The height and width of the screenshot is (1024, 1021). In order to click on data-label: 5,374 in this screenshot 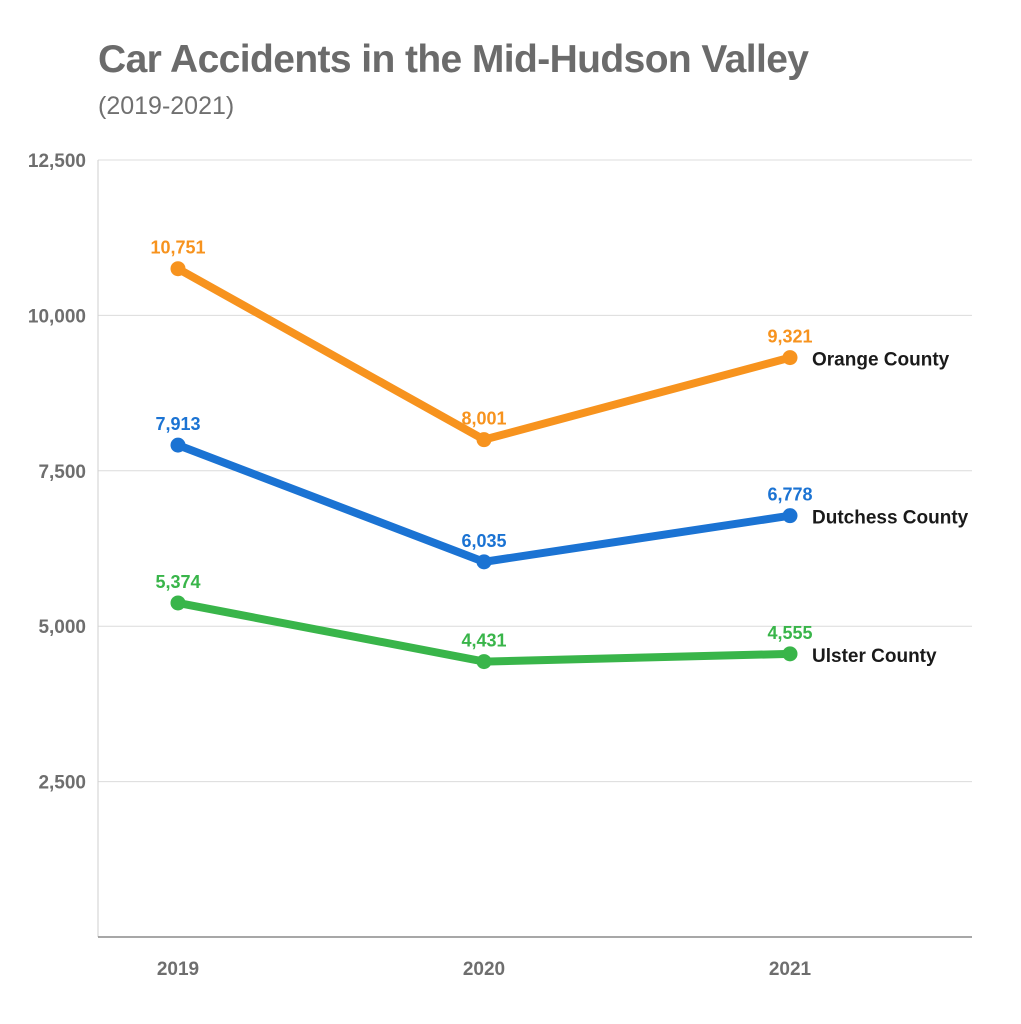, I will do `click(177, 582)`.